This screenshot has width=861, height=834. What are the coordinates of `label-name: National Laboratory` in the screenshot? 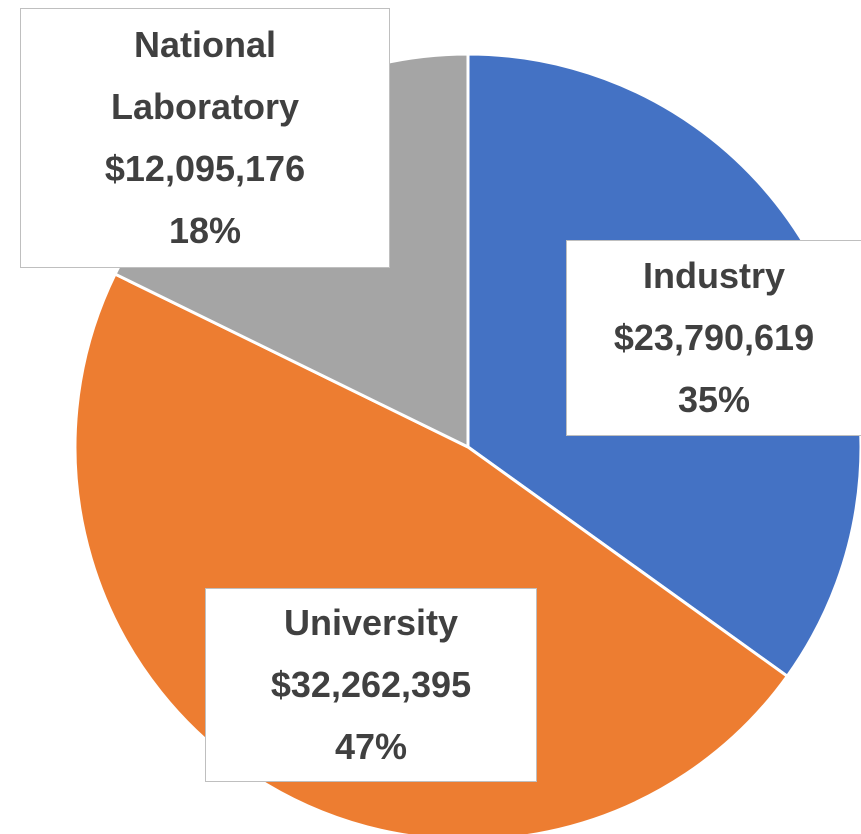 It's located at (205, 75).